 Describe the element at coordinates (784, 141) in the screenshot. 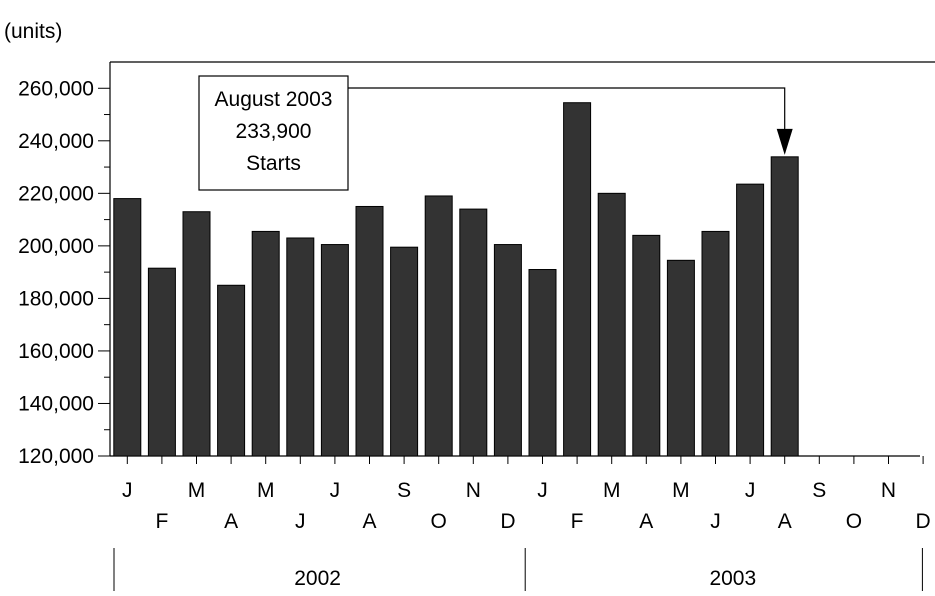

I see `annotation-arrowhead` at that location.